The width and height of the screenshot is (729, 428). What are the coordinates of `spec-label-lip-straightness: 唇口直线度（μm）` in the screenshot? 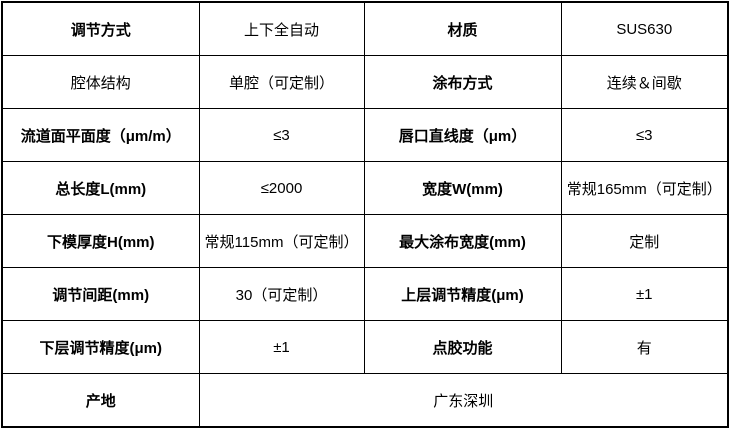 It's located at (462, 135).